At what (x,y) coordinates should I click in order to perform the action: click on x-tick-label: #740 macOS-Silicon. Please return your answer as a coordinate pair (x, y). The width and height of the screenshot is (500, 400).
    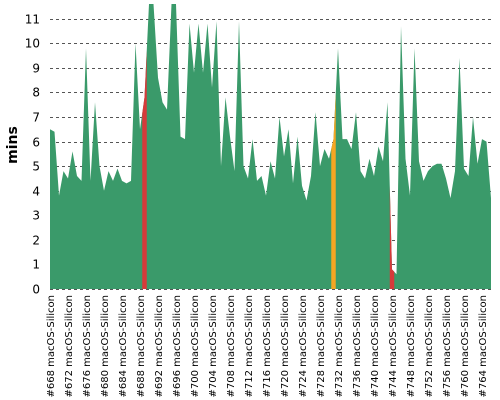
    Looking at the image, I should click on (375, 346).